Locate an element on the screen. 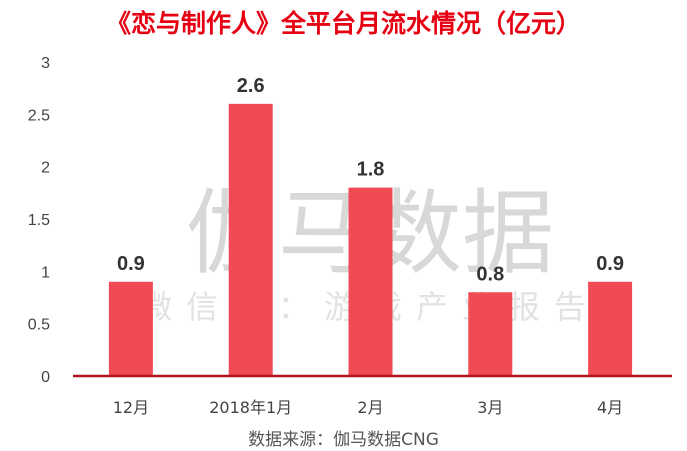 This screenshot has height=451, width=687. y-tick-label: 1 is located at coordinates (45, 272).